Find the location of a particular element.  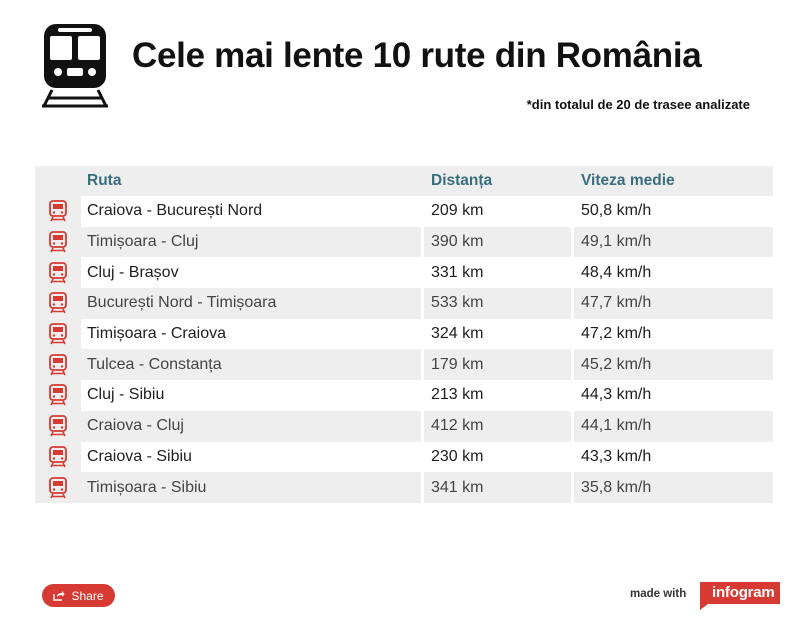

chart-subtitle: *din totalul de 20 de trasee analizate is located at coordinates (638, 104).